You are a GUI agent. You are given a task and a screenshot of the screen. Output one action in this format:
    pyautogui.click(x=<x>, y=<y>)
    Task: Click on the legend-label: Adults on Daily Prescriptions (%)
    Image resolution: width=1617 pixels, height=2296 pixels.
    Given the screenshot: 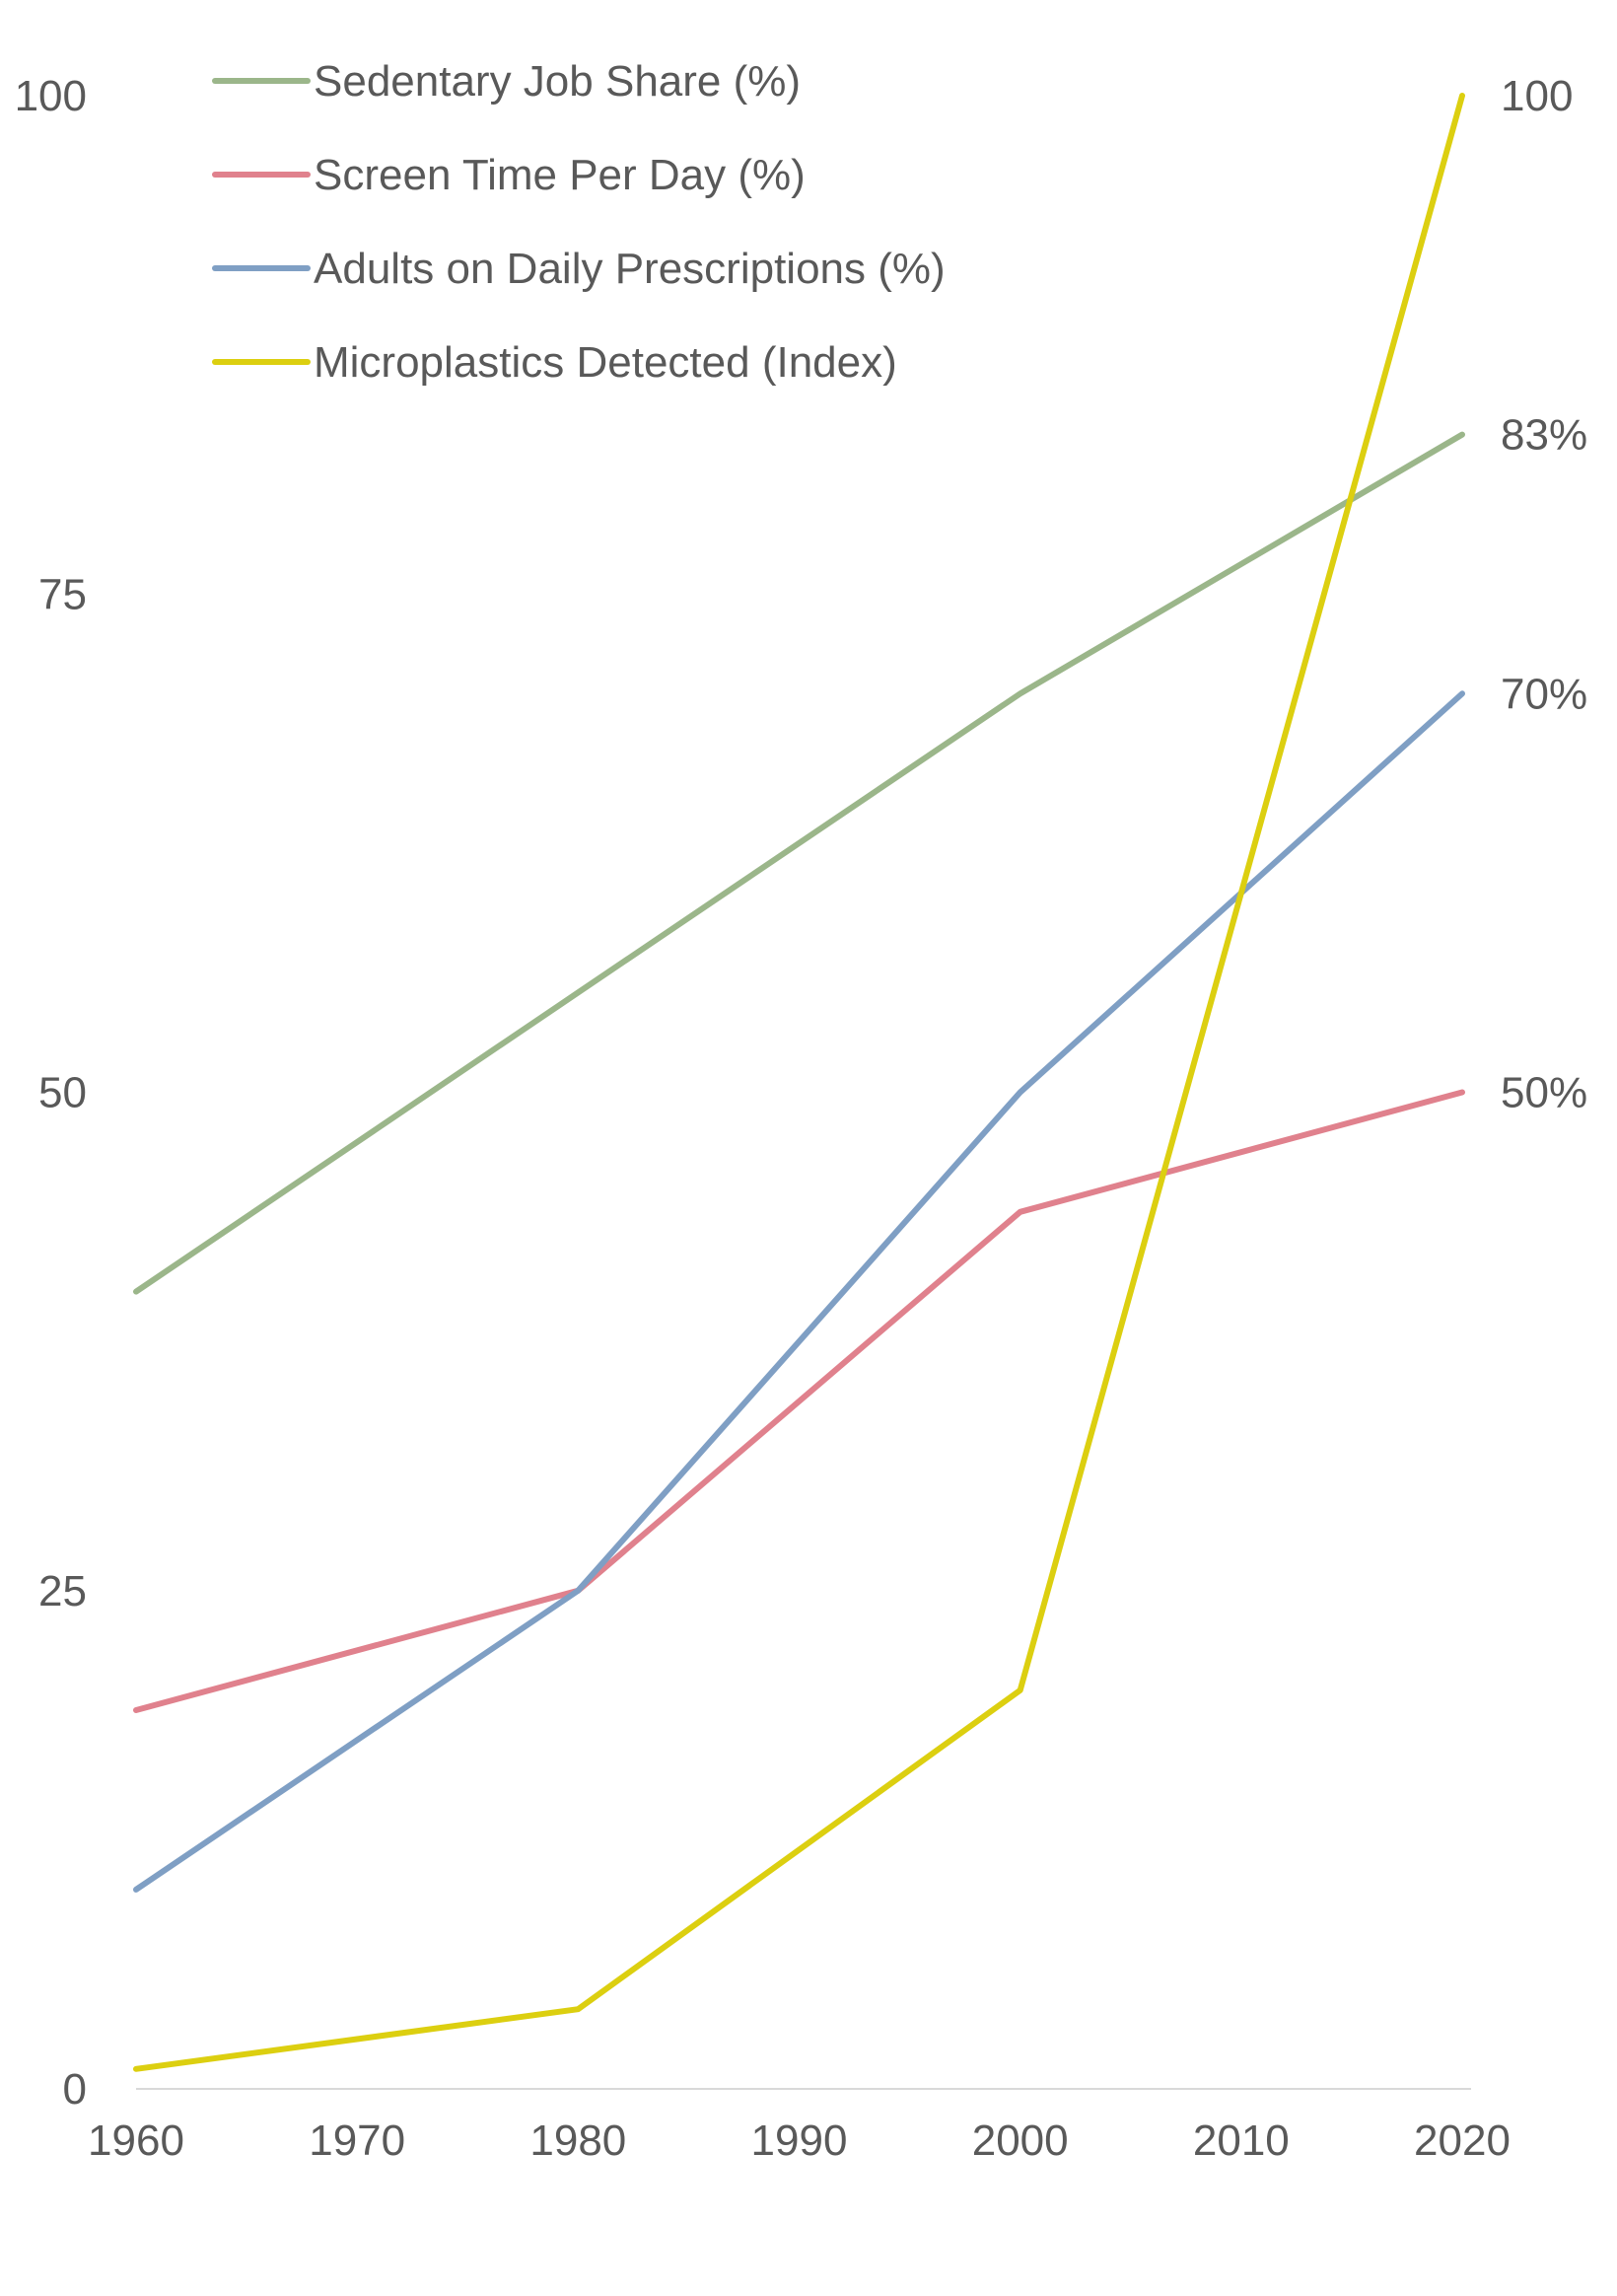 What is the action you would take?
    pyautogui.click(x=630, y=269)
    